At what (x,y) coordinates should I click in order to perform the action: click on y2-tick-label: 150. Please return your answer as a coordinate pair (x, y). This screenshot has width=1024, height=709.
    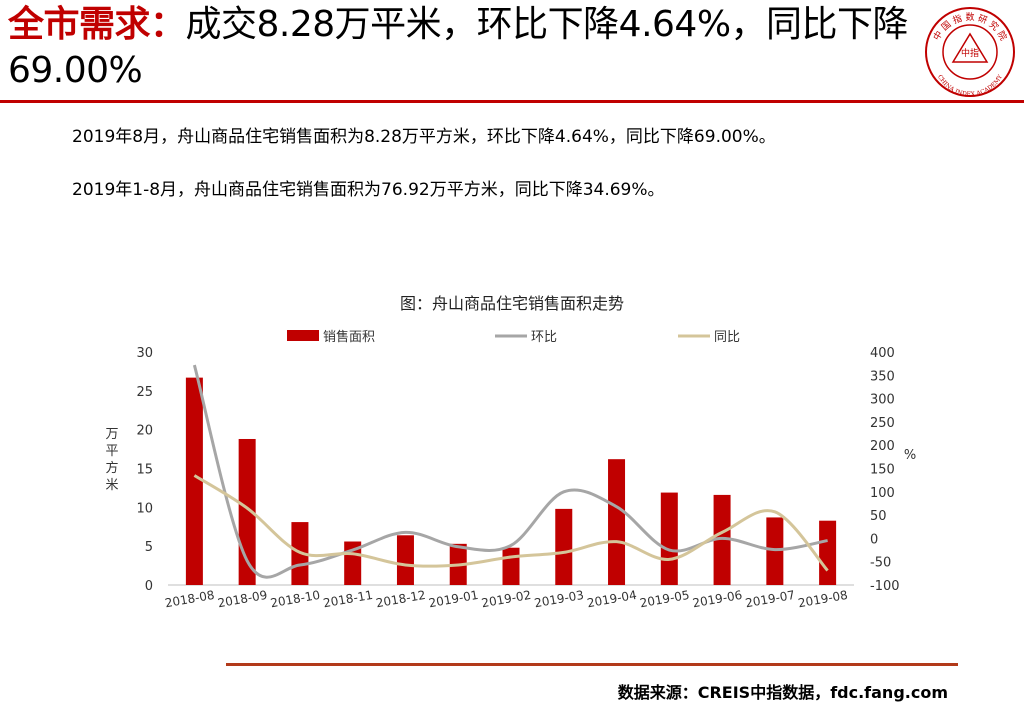
    Looking at the image, I should click on (882, 470).